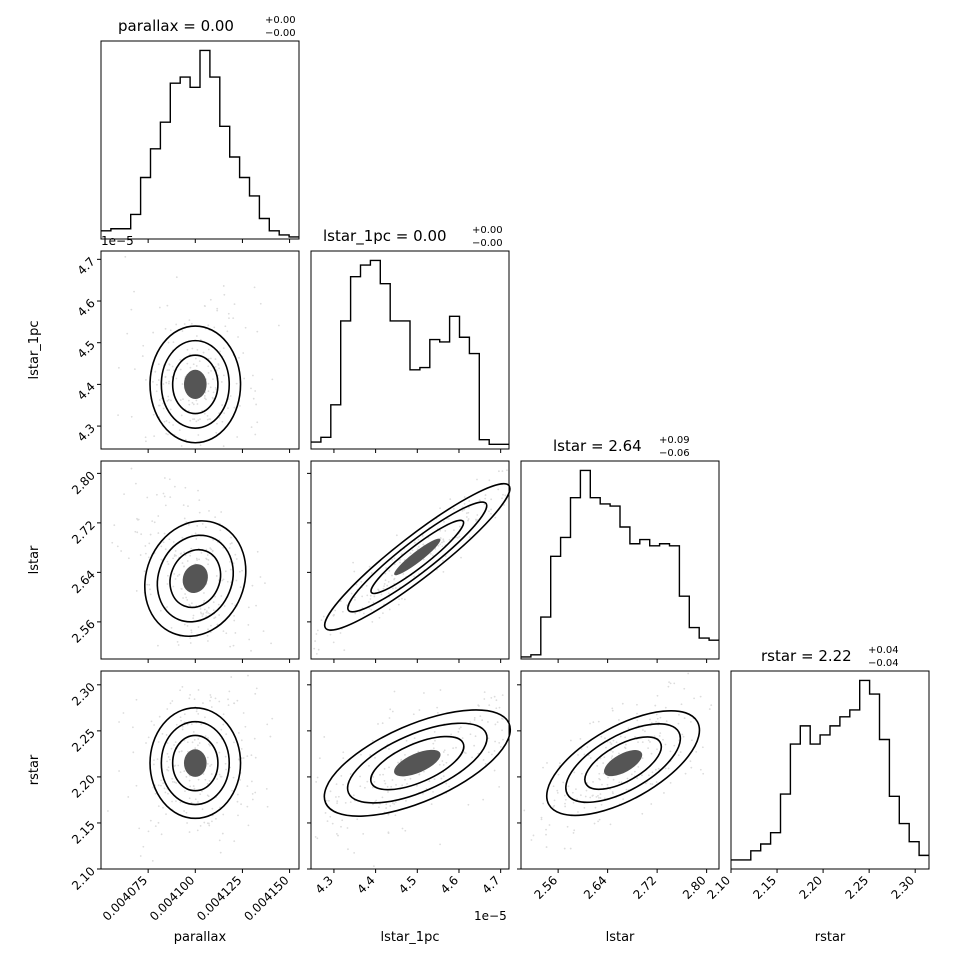 This screenshot has height=970, width=970. What do you see at coordinates (191, 559) in the screenshot?
I see `scatter-points` at bounding box center [191, 559].